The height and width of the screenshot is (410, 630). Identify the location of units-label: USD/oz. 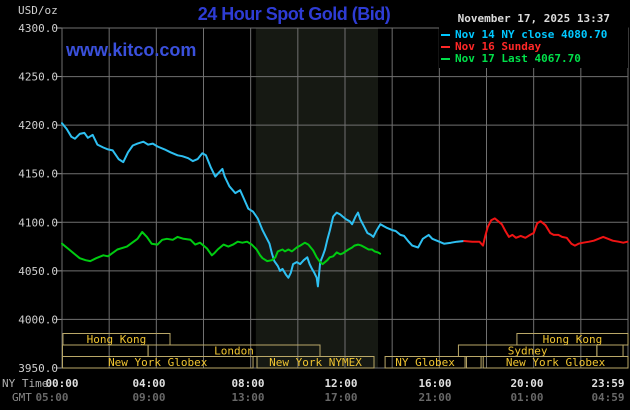
(38, 10).